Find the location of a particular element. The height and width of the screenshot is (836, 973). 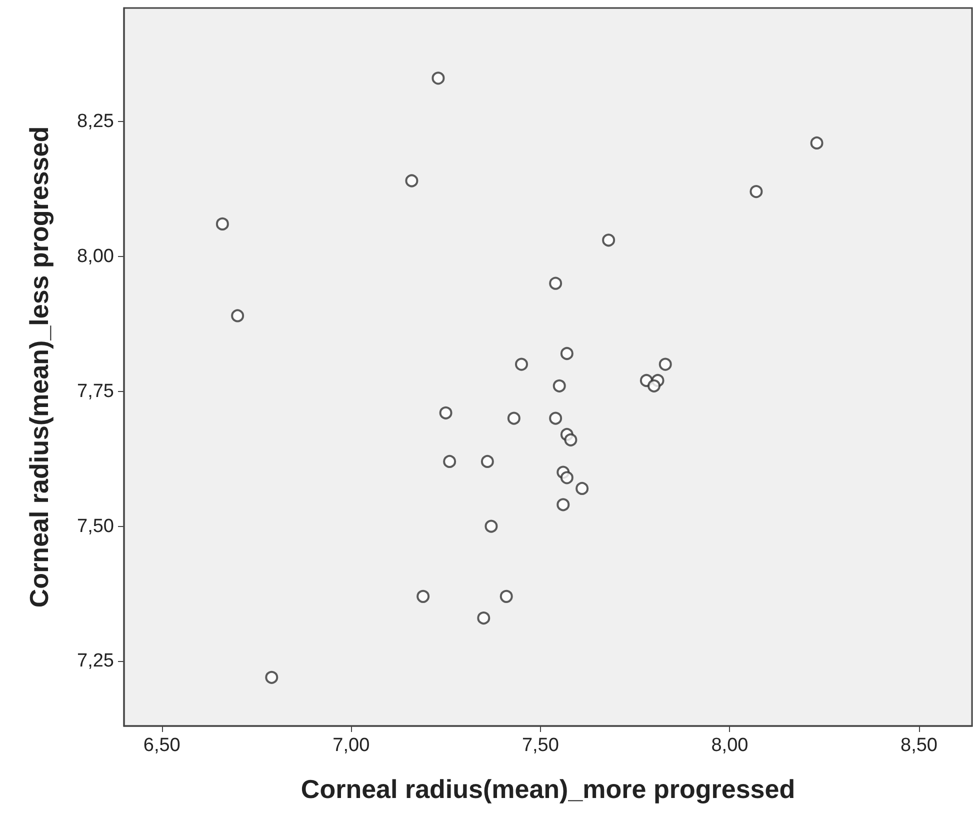

x-tick-label: 7,00 is located at coordinates (351, 745).